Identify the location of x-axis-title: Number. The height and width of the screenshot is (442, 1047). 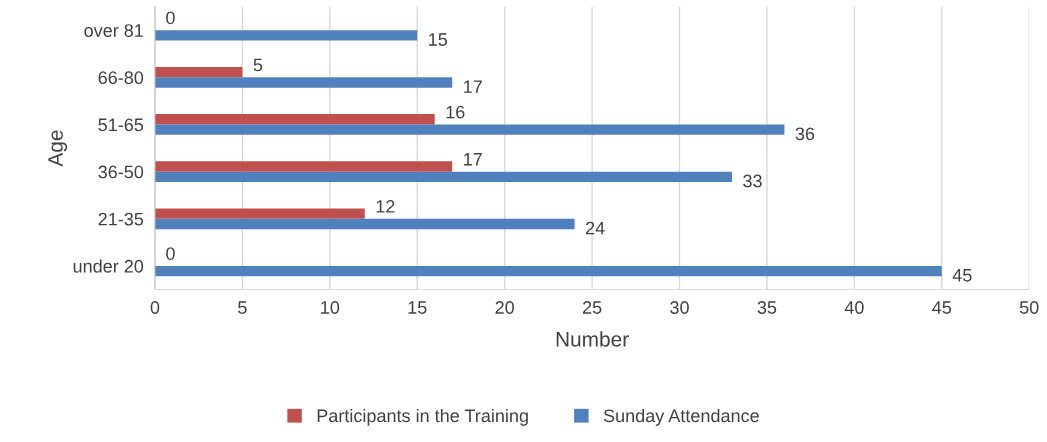
(592, 339).